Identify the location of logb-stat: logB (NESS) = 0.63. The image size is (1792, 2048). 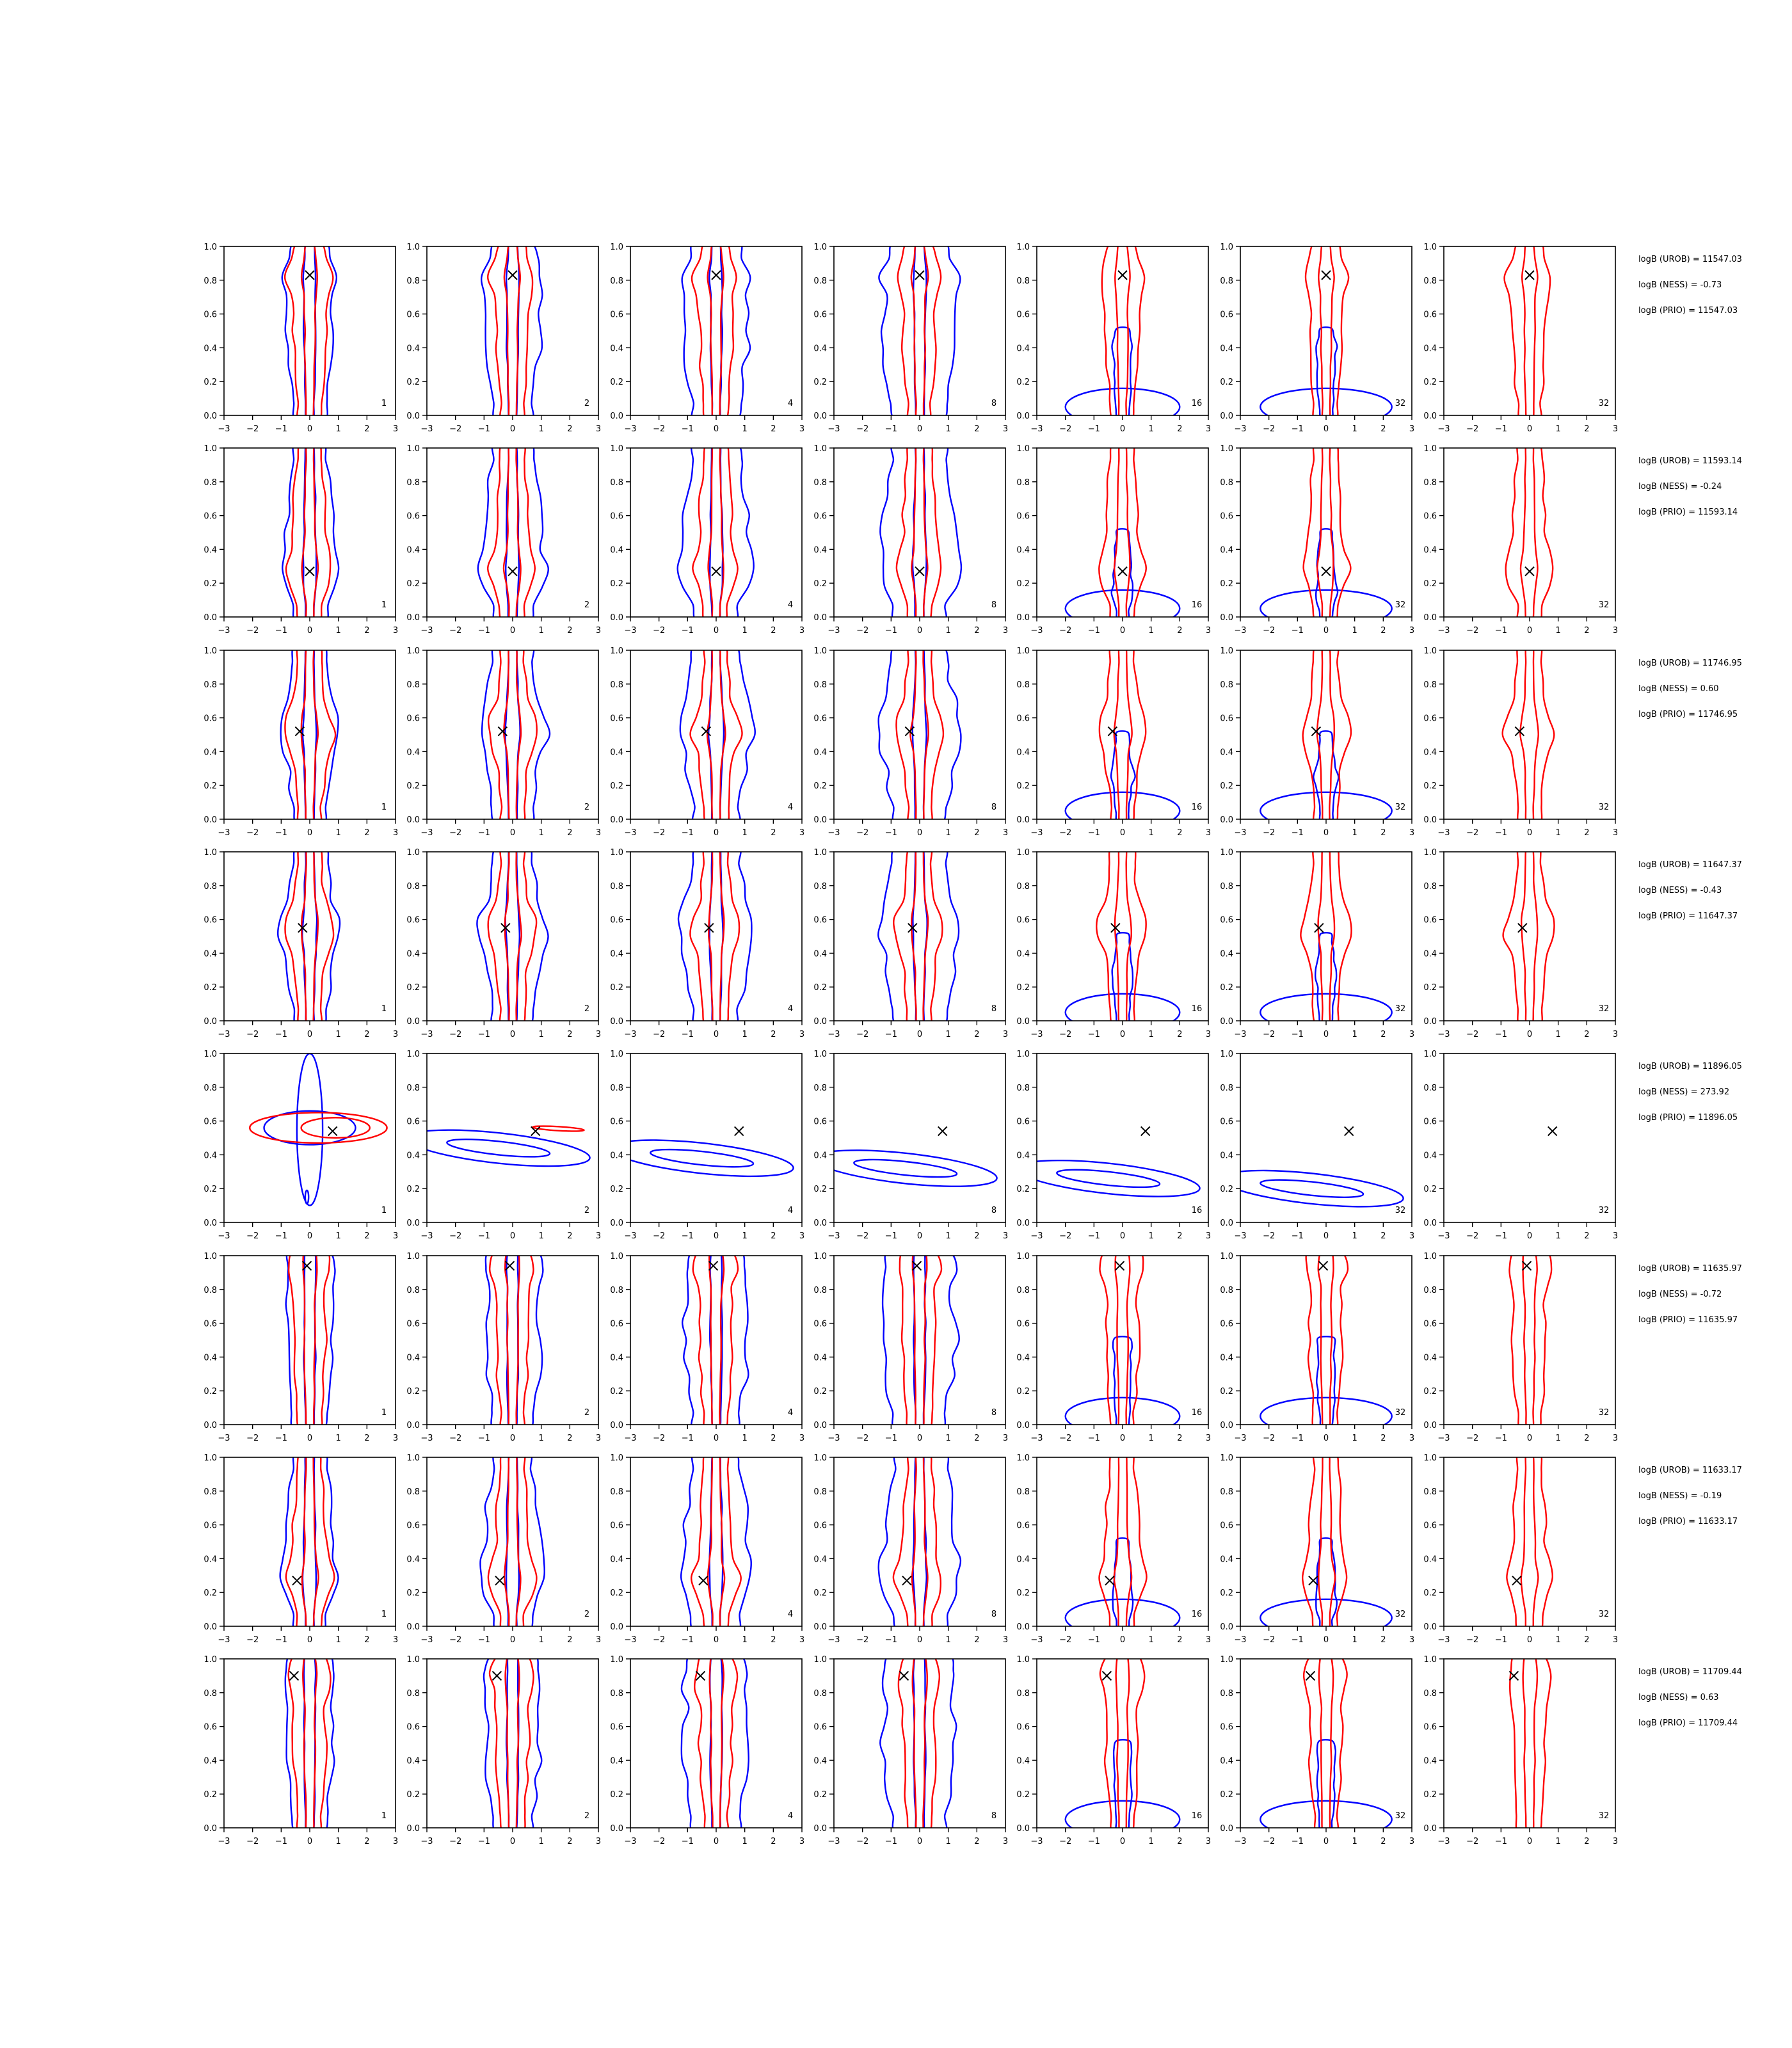
(1678, 1697).